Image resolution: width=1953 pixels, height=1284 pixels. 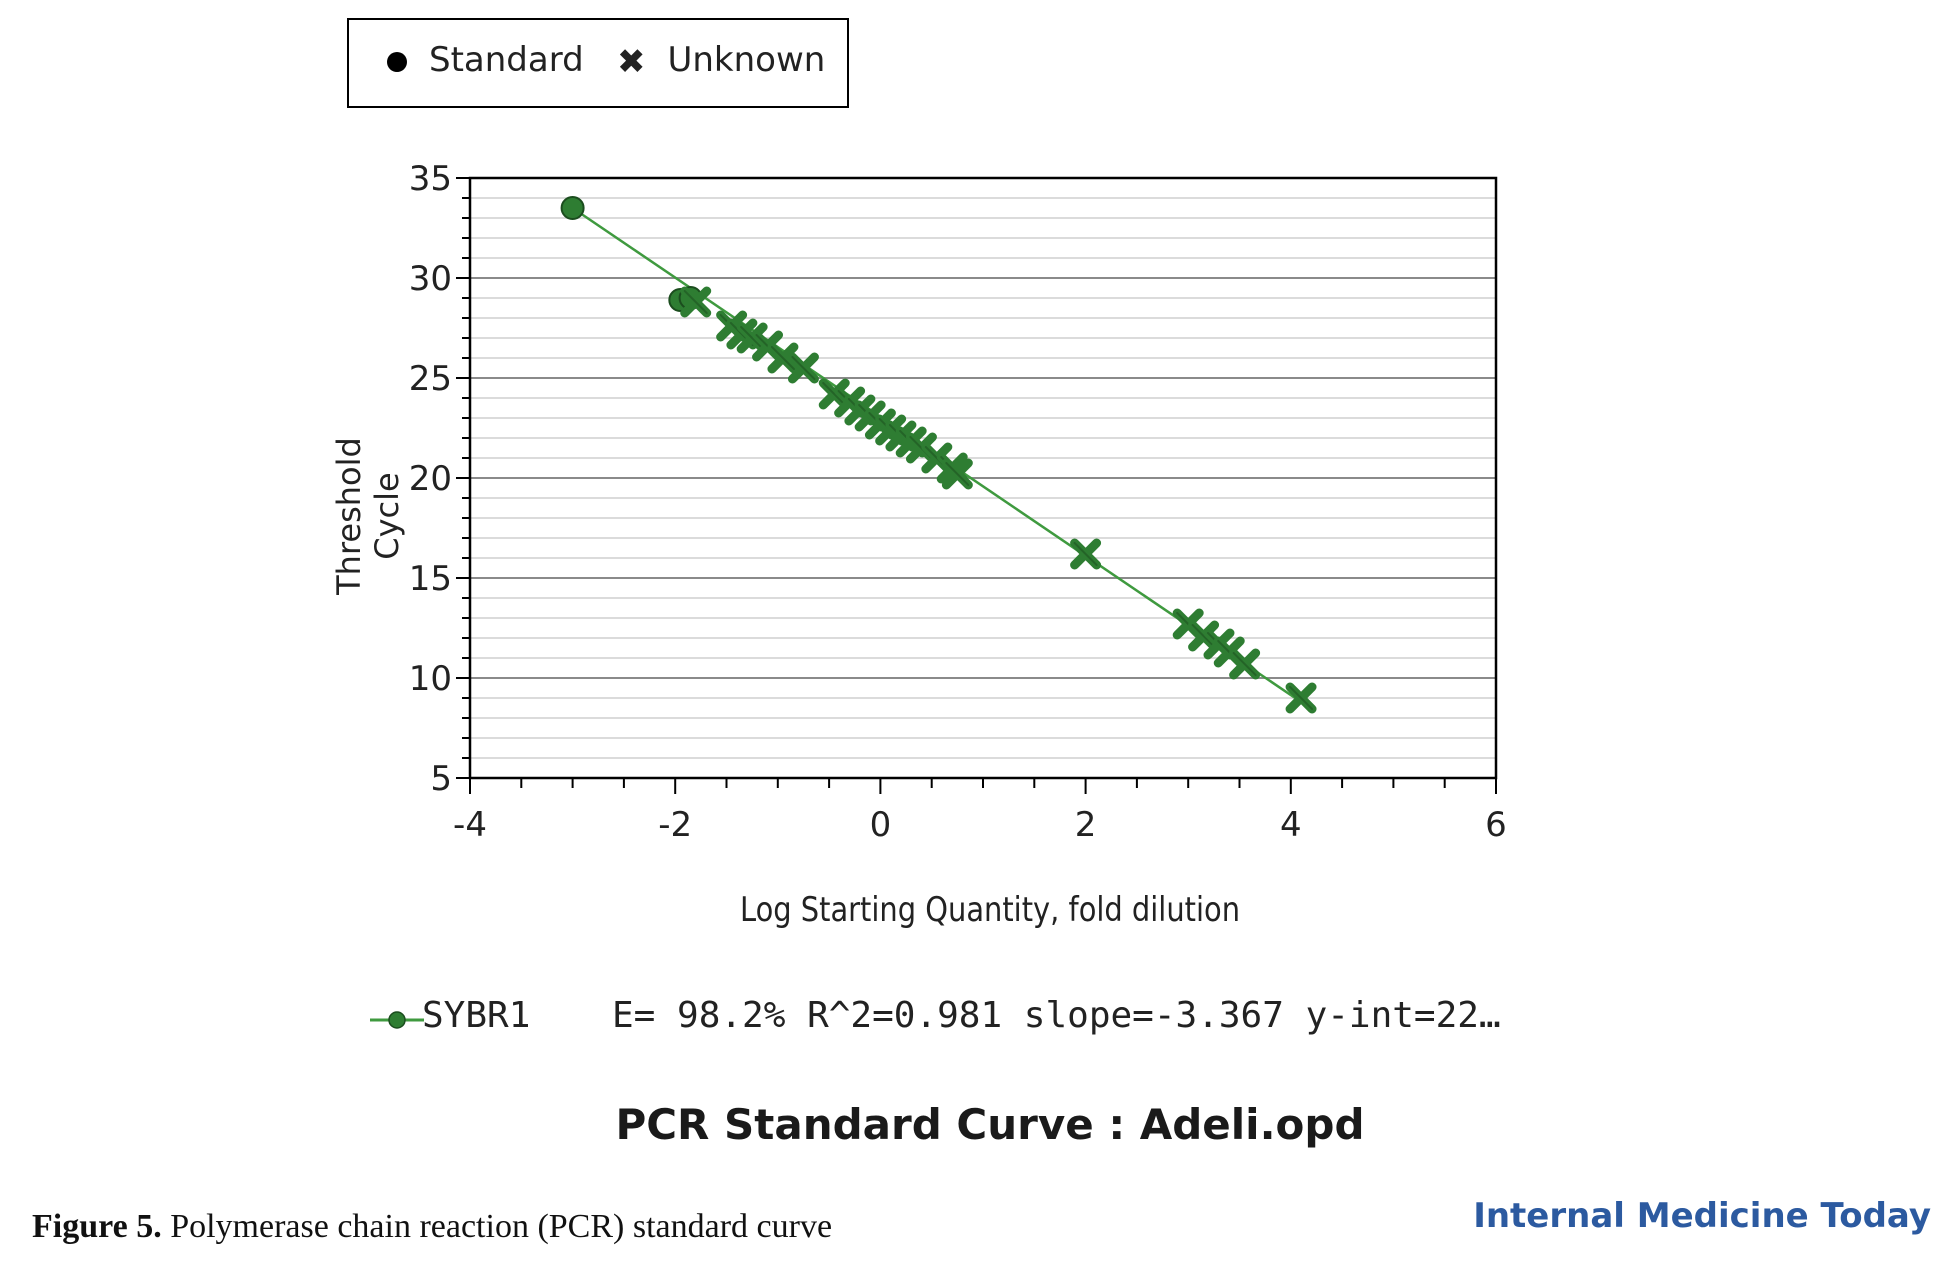 I want to click on circle-marker-icon, so click(x=397, y=61).